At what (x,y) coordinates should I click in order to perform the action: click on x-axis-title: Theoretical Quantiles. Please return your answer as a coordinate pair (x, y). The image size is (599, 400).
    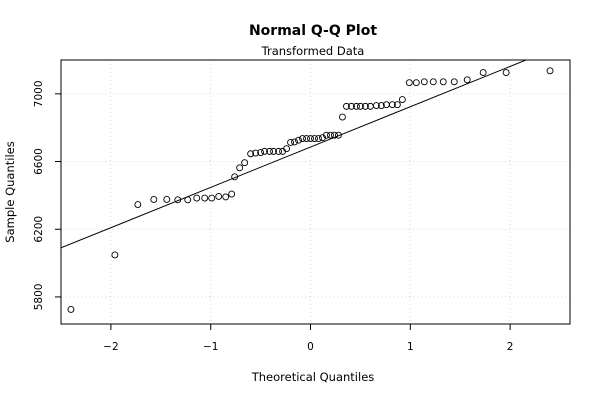
    Looking at the image, I should click on (313, 377).